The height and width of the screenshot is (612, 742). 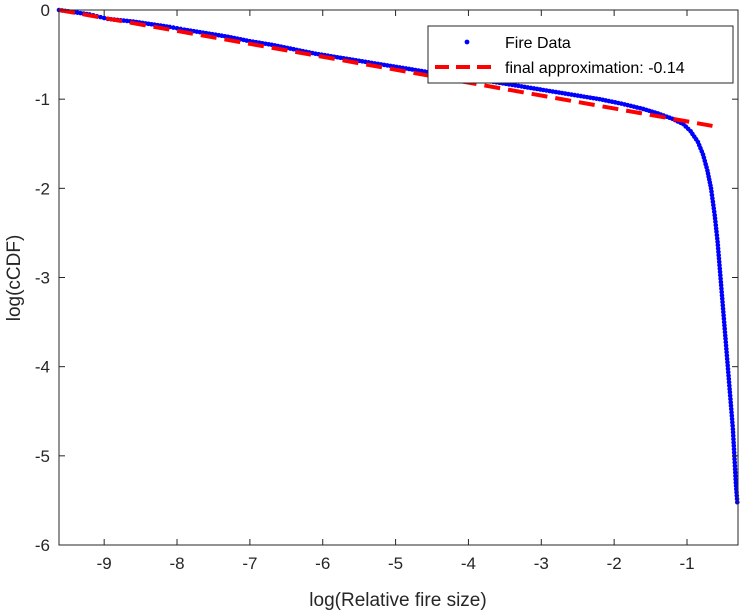 What do you see at coordinates (395, 563) in the screenshot?
I see `x-tick-label: -5` at bounding box center [395, 563].